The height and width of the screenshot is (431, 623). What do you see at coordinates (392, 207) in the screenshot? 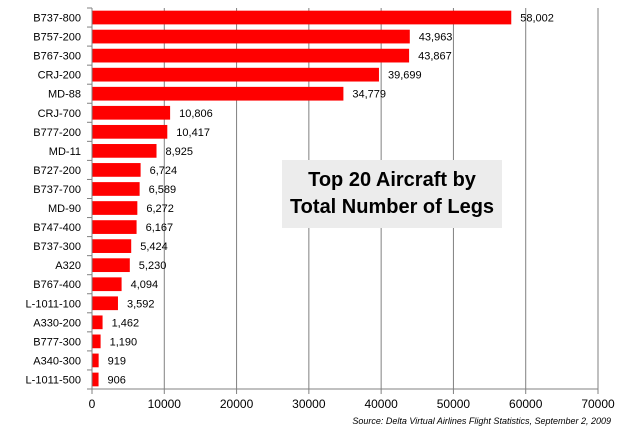
I see `chart-title-line-2: Total Number of Legs` at bounding box center [392, 207].